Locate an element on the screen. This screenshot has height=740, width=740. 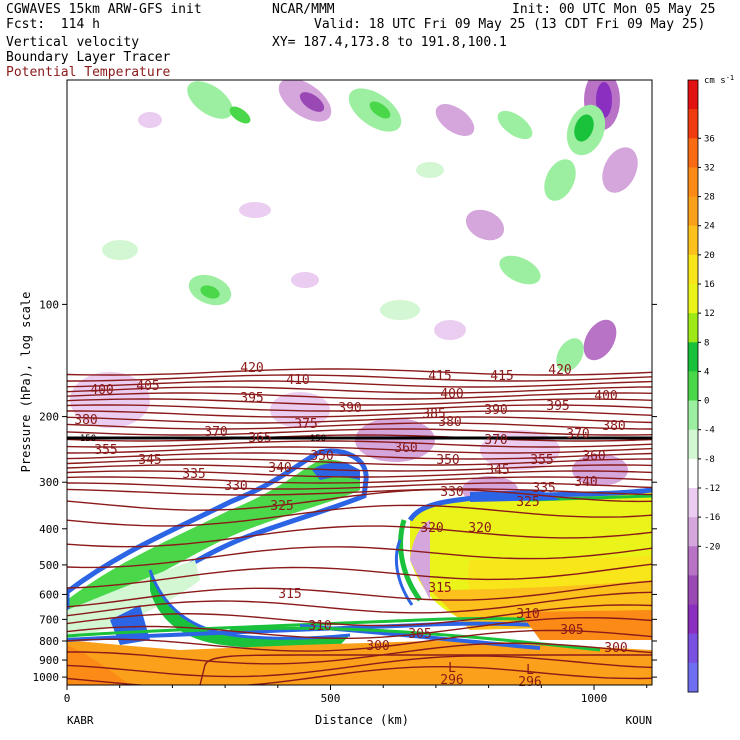
colorbar-tick-label: 8 is located at coordinates (706, 343).